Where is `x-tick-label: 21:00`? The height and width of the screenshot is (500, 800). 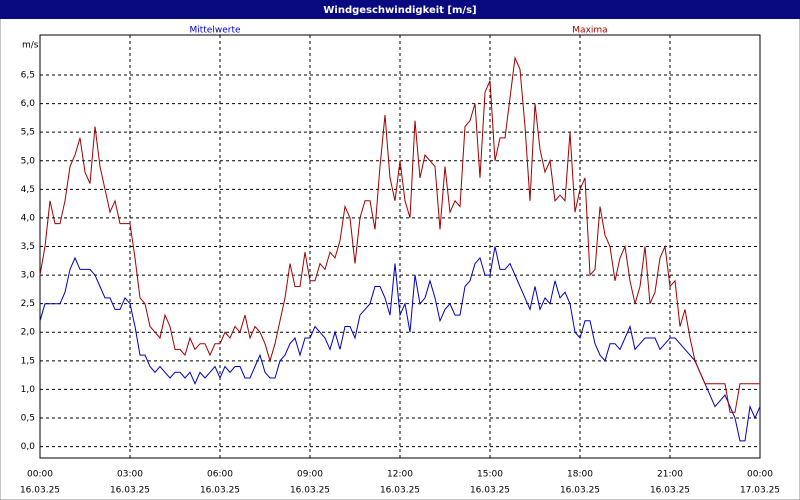 x-tick-label: 21:00 is located at coordinates (670, 475).